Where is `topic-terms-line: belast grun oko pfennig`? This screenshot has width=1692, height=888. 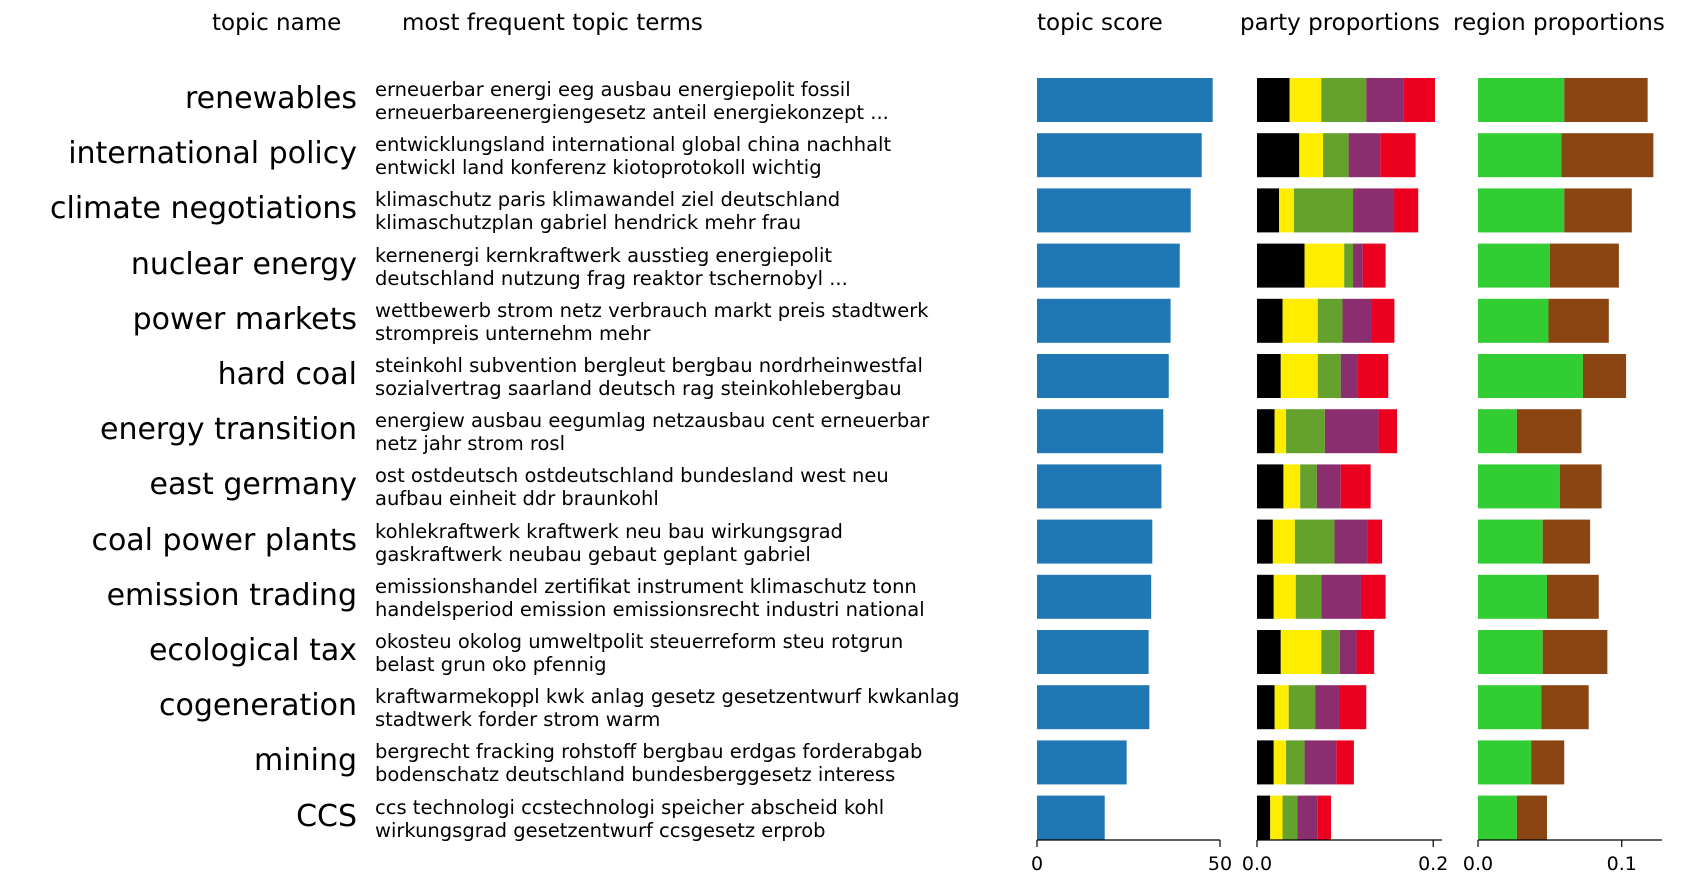 topic-terms-line: belast grun oko pfennig is located at coordinates (491, 664).